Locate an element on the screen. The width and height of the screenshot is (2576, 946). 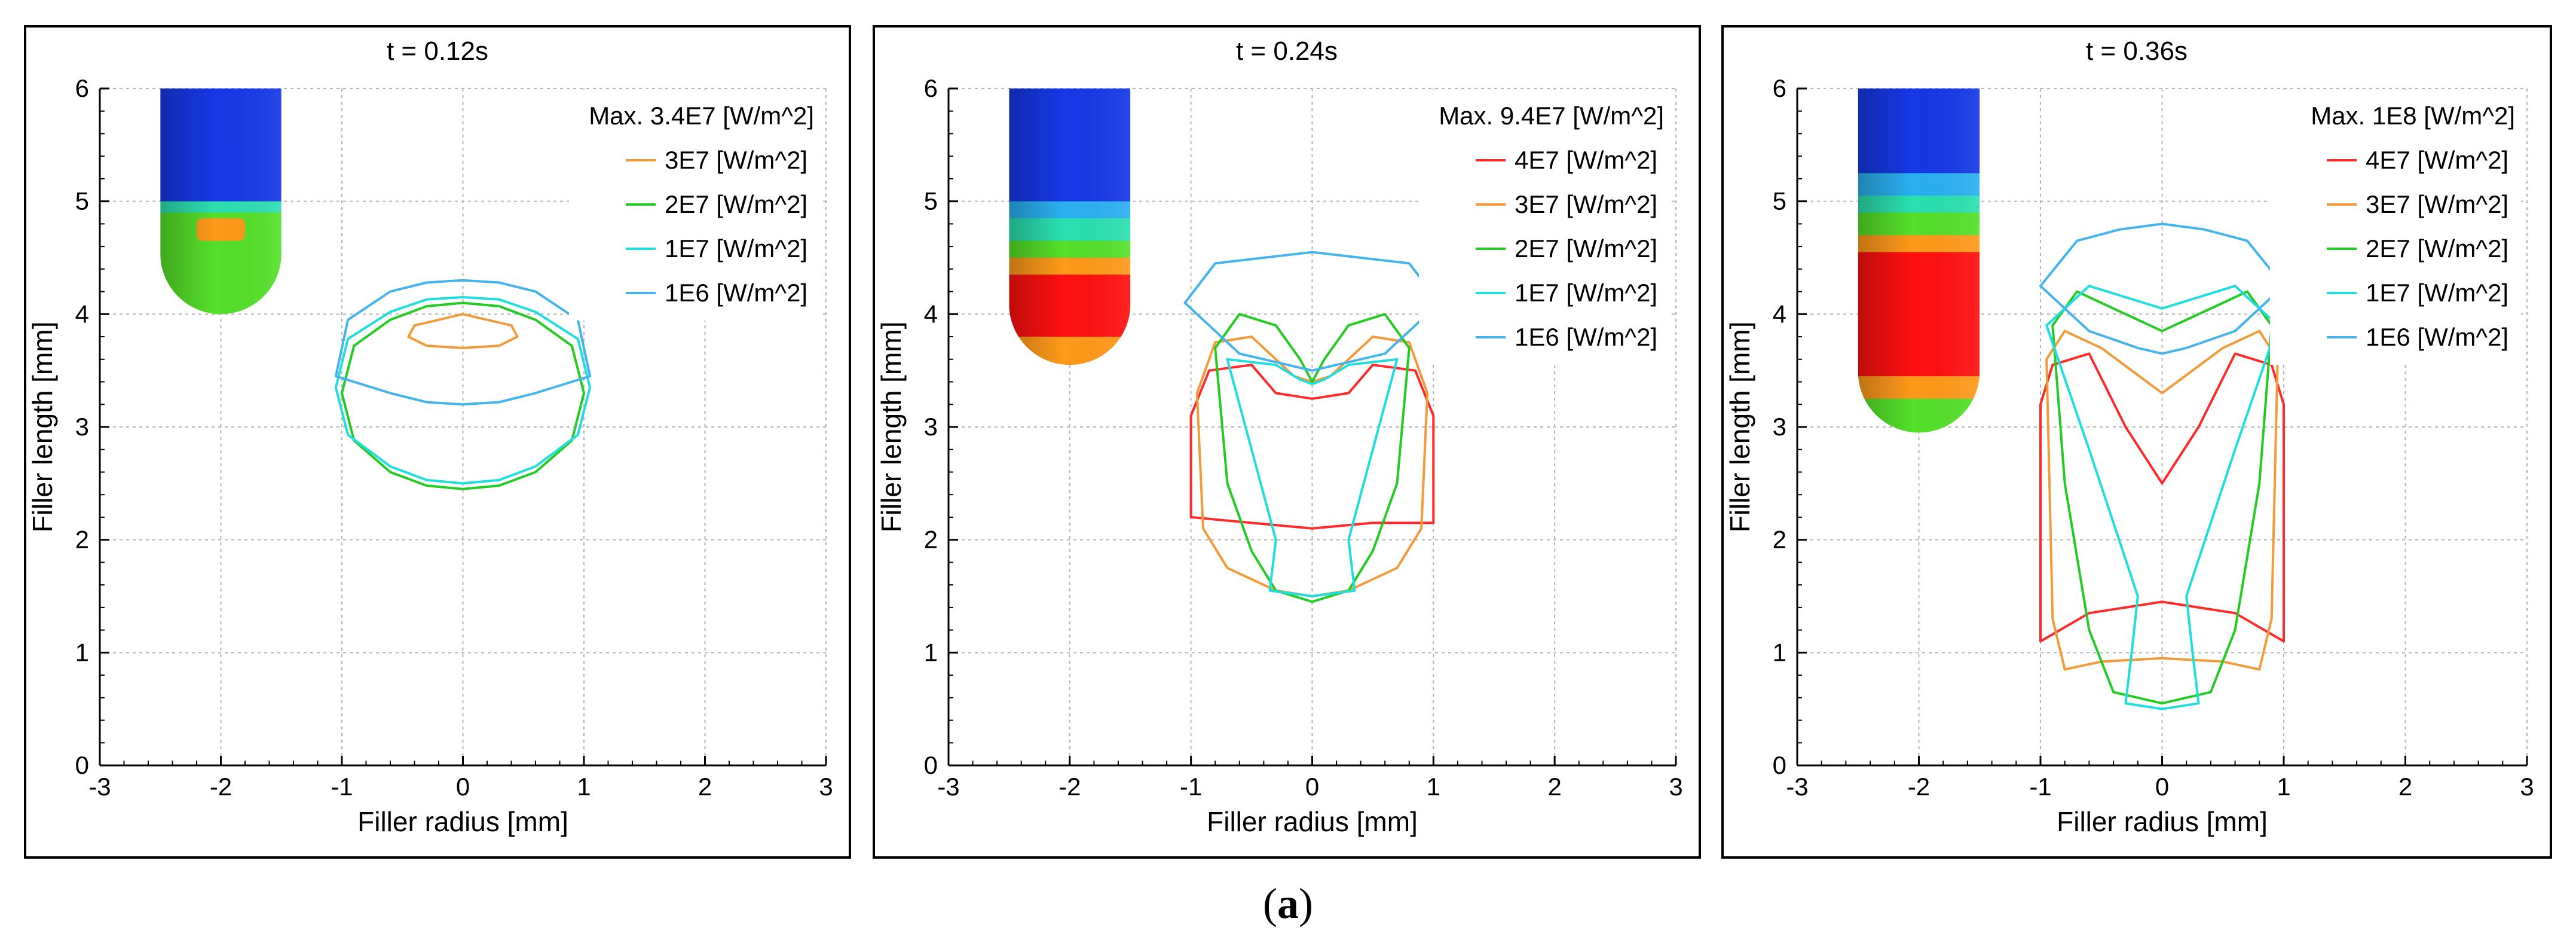
chart-title: t = 0.12s is located at coordinates (437, 51).